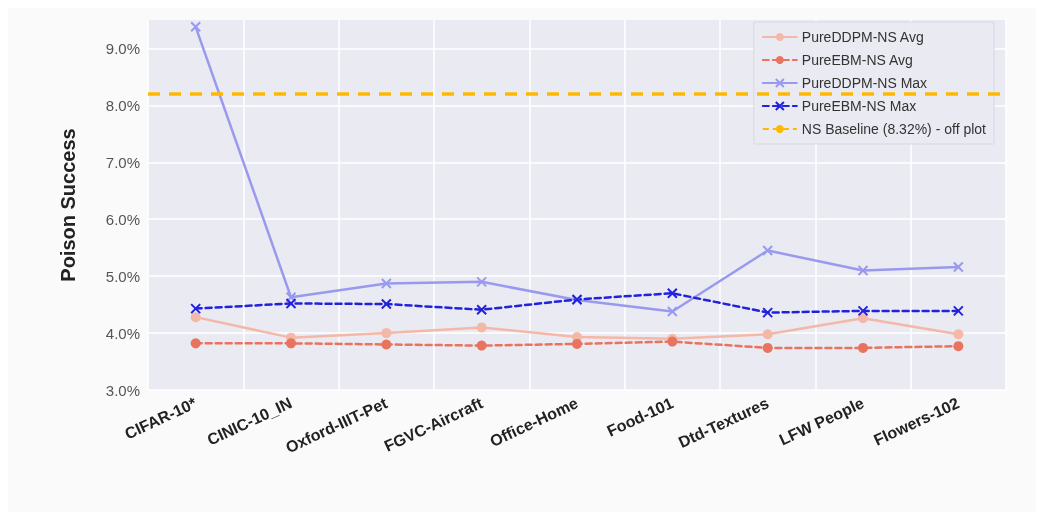 The height and width of the screenshot is (520, 1044). I want to click on y-tick-label: 5.0%, so click(122, 276).